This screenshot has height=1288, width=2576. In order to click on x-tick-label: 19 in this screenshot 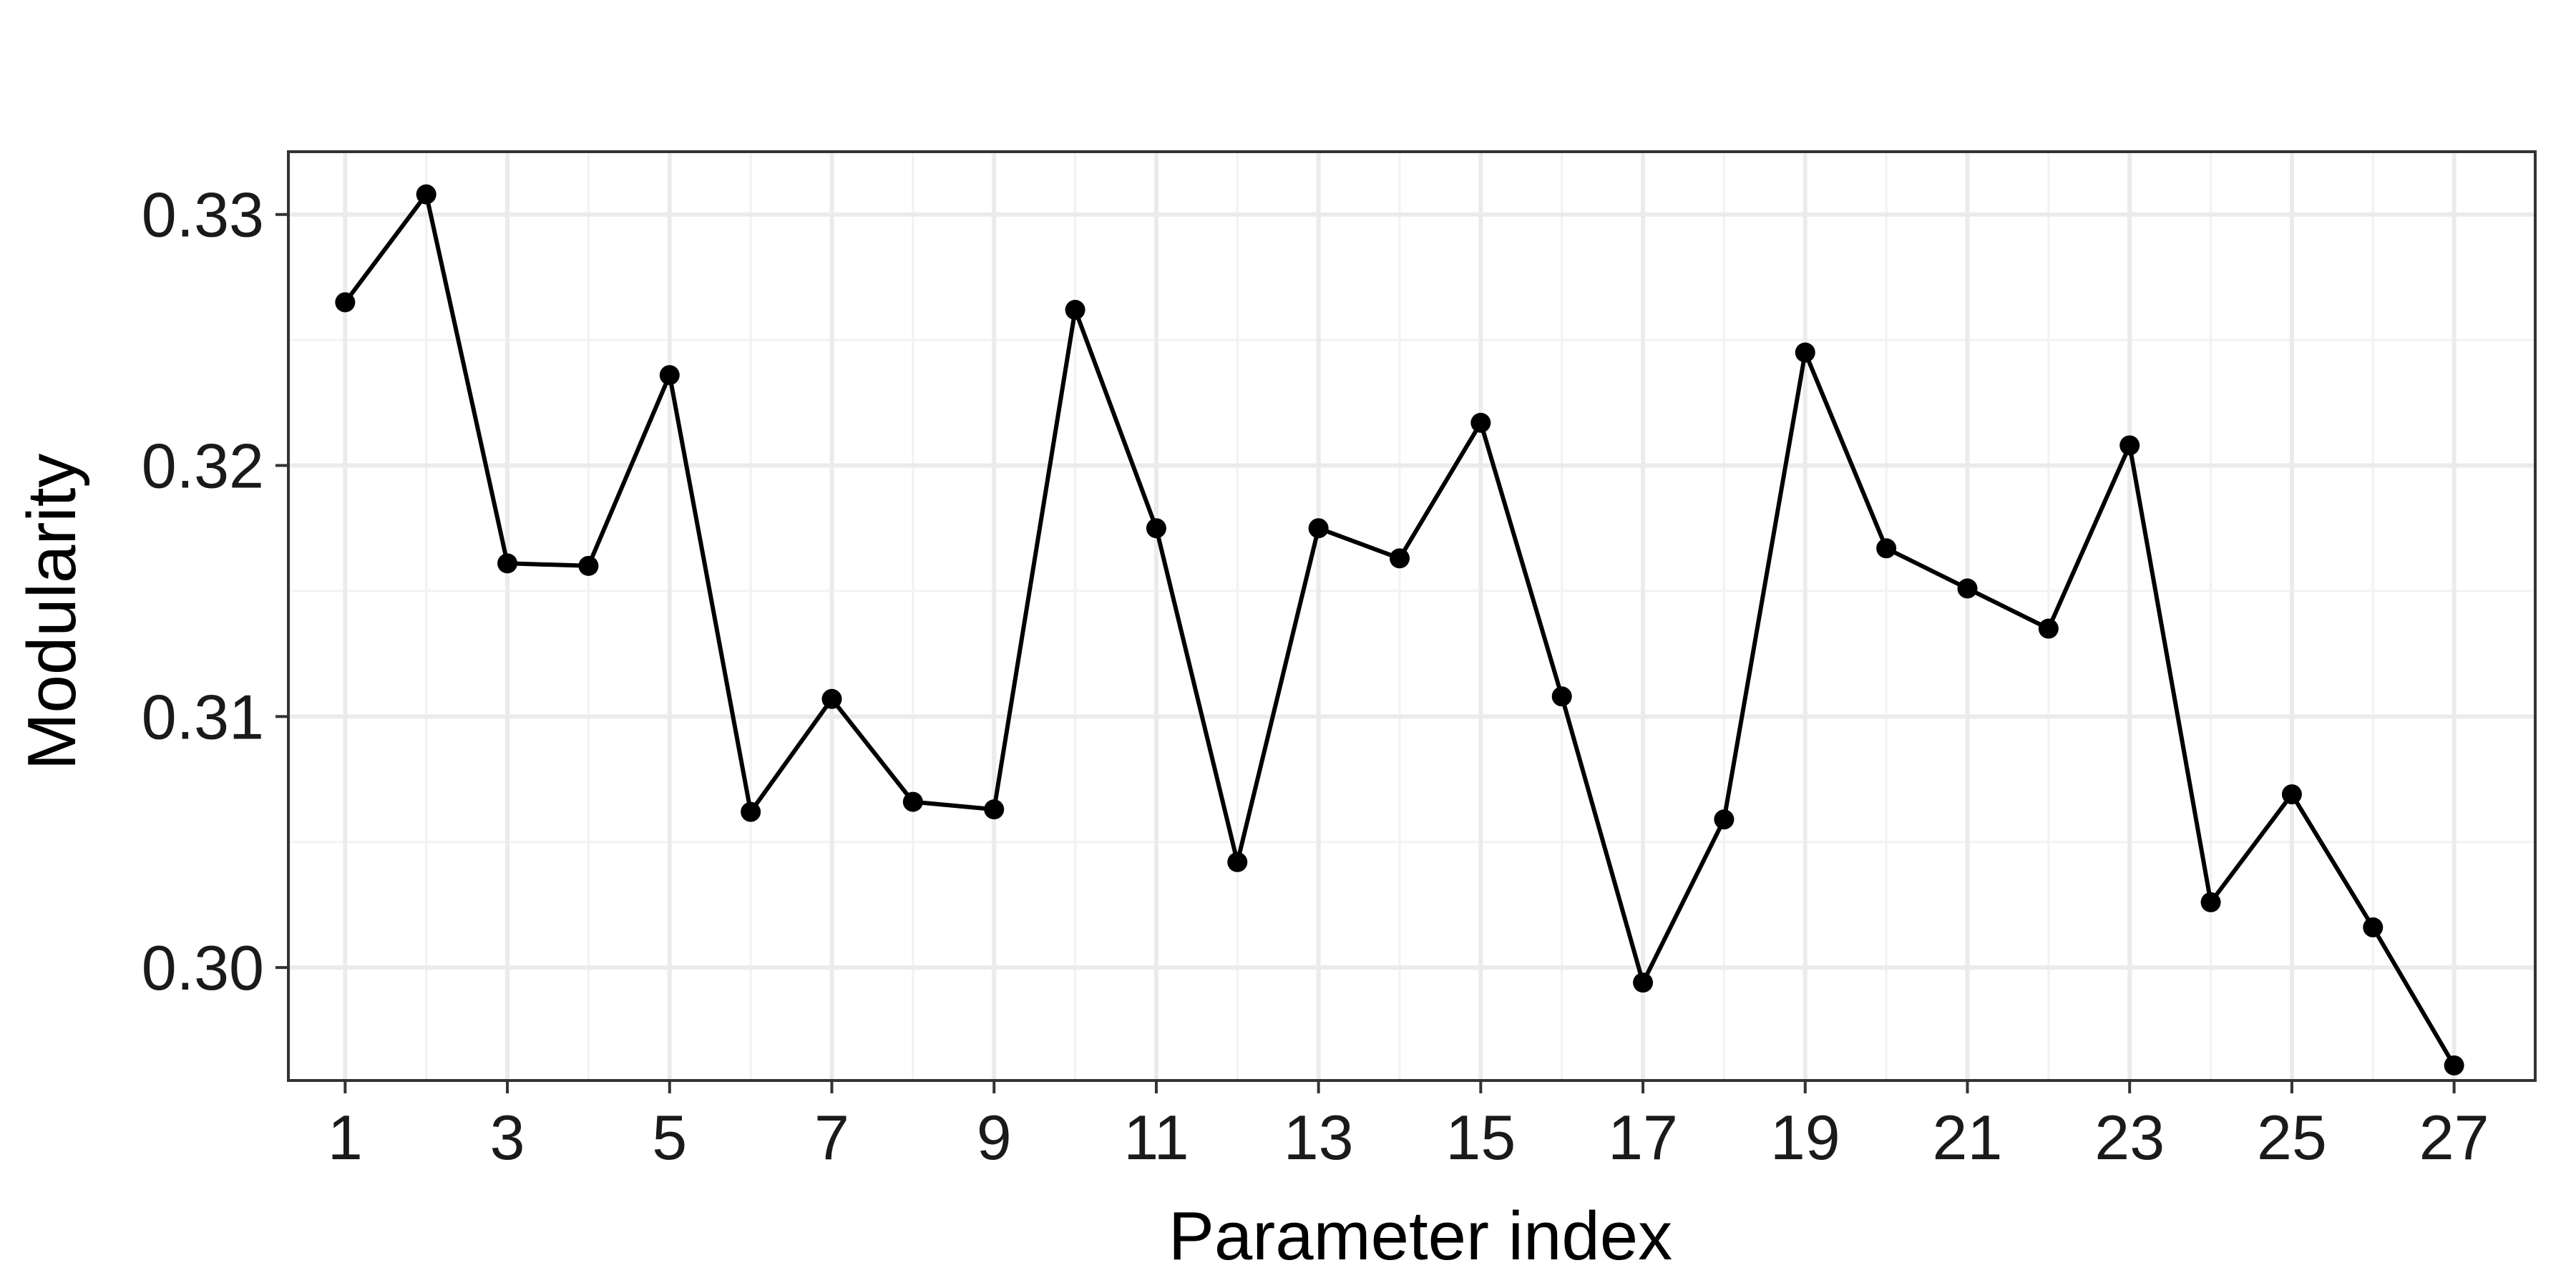, I will do `click(1805, 1137)`.